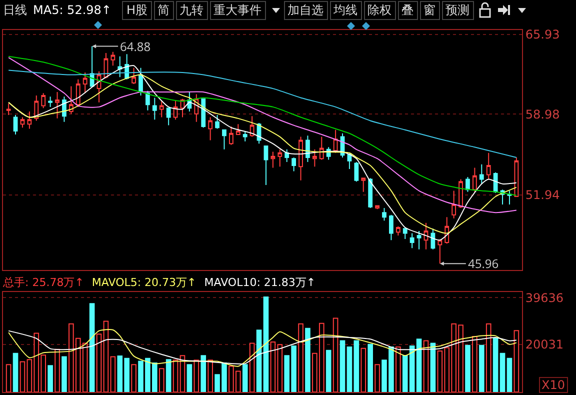  Describe the element at coordinates (164, 10) in the screenshot. I see `text: 简` at that location.